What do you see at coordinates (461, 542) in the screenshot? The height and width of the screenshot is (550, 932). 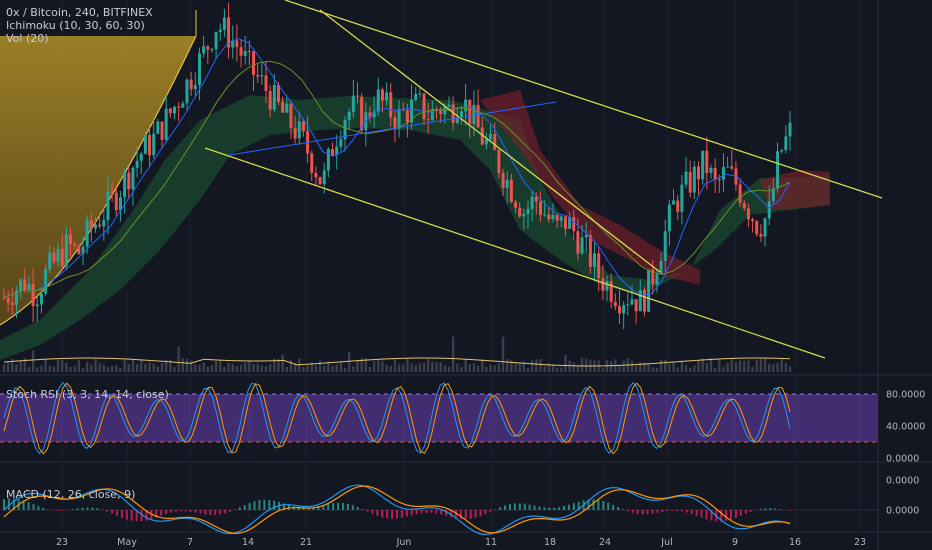 I see `time-axis: 23 May 7 14 21 Jun 11 18 24 Jul 9 16 23` at bounding box center [461, 542].